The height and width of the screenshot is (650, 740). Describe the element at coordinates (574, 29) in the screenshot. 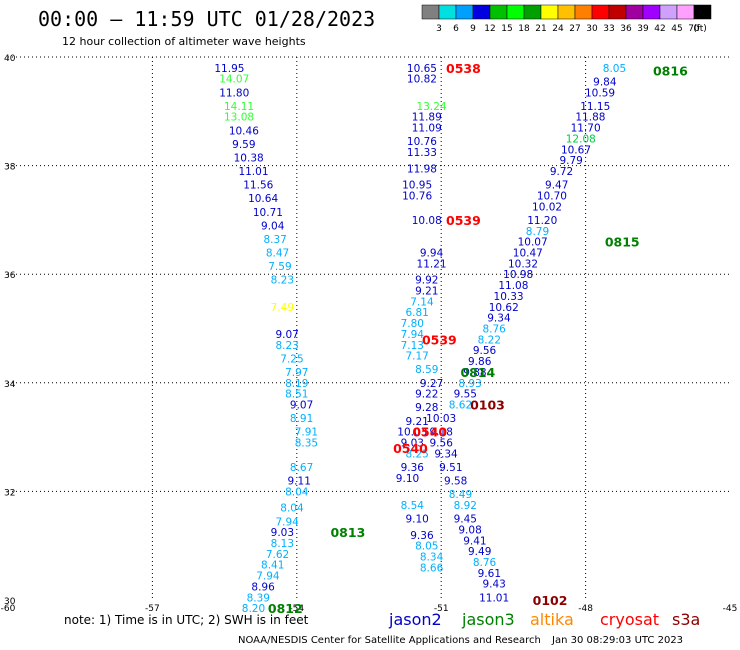

I see `colorbar-label: 27` at that location.